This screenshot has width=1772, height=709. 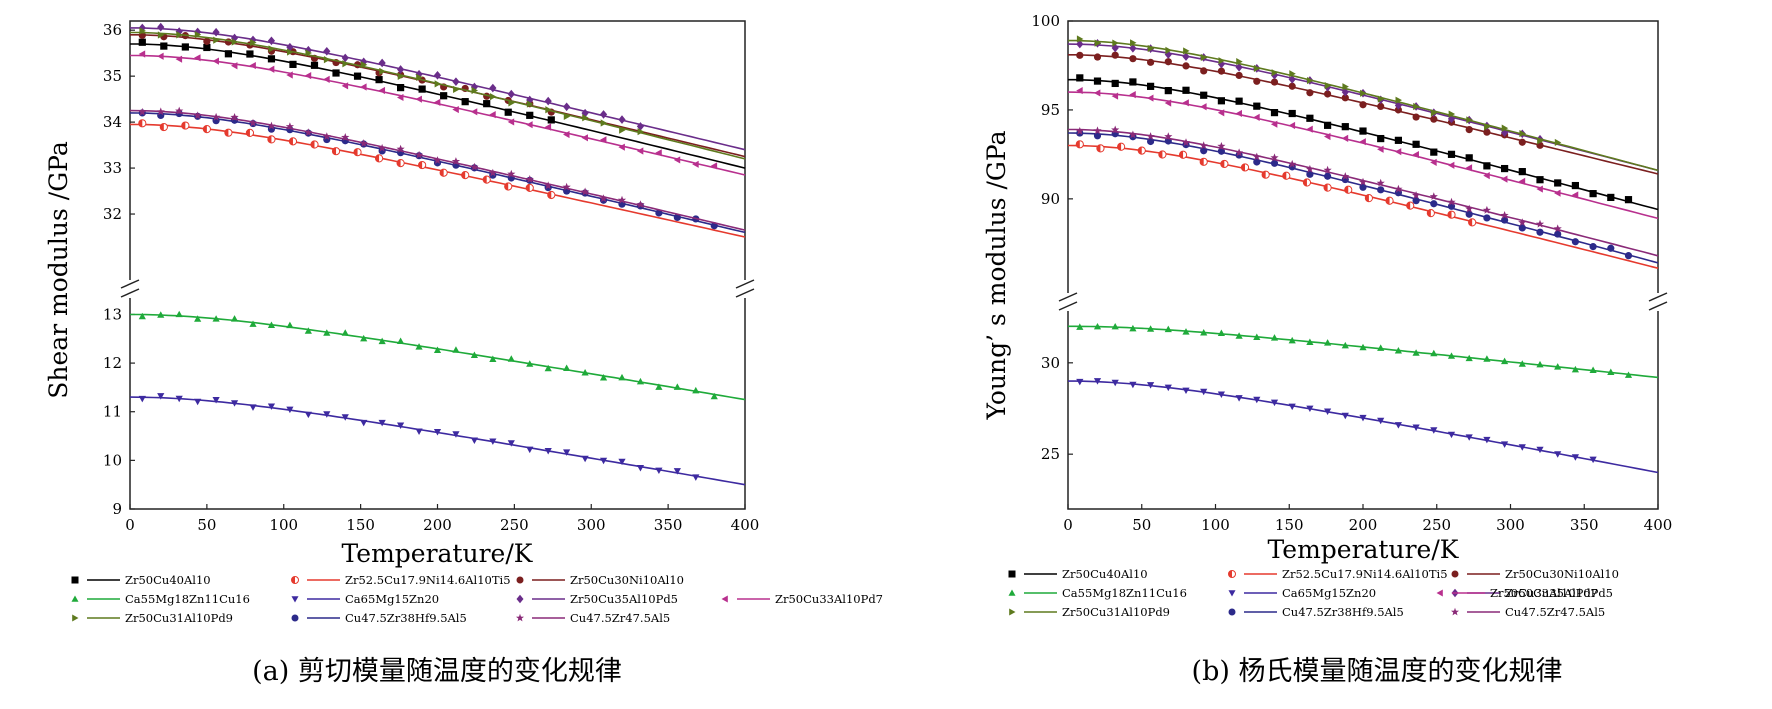 What do you see at coordinates (1078, 574) in the screenshot?
I see `legend-item: Zr50Cu40Al10` at bounding box center [1078, 574].